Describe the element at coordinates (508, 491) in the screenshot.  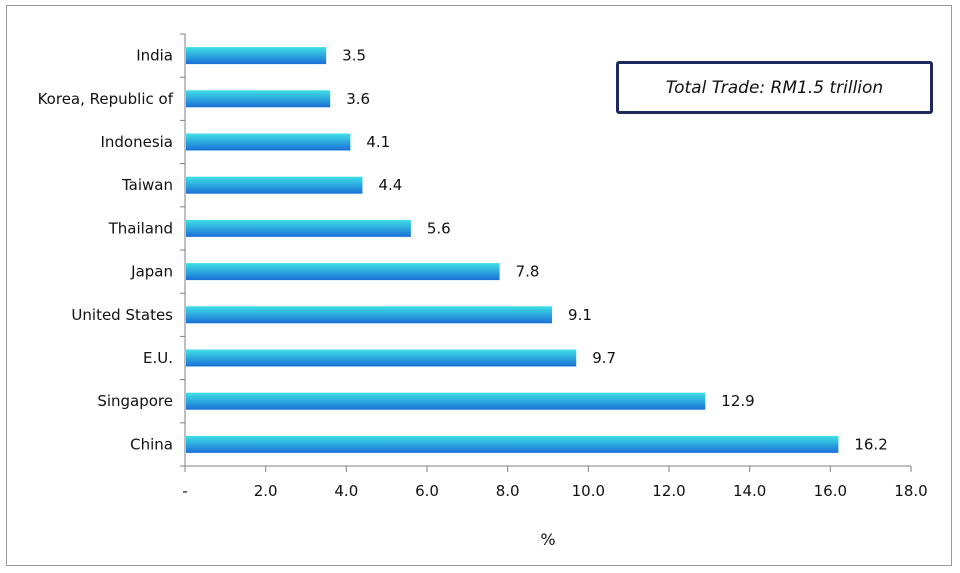
I see `x-tick-label: 8.0` at that location.